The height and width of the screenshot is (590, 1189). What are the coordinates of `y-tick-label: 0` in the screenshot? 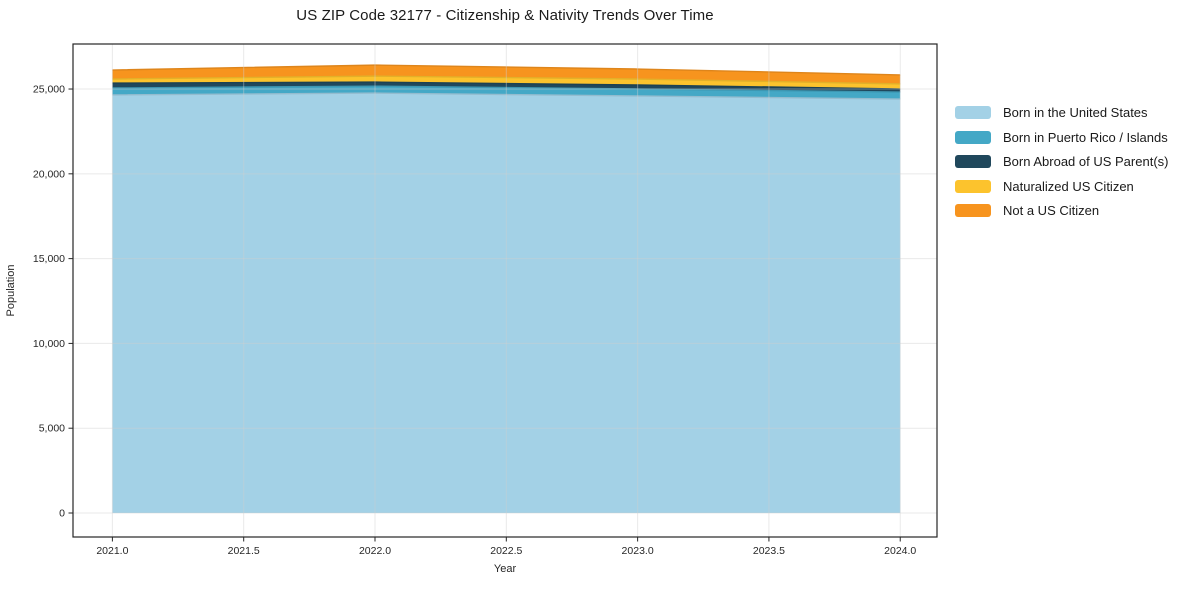 It's located at (62, 514).